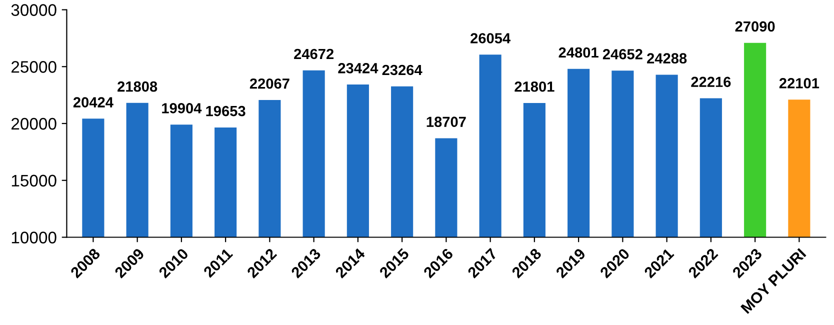  What do you see at coordinates (402, 70) in the screenshot?
I see `data-label: 23264` at bounding box center [402, 70].